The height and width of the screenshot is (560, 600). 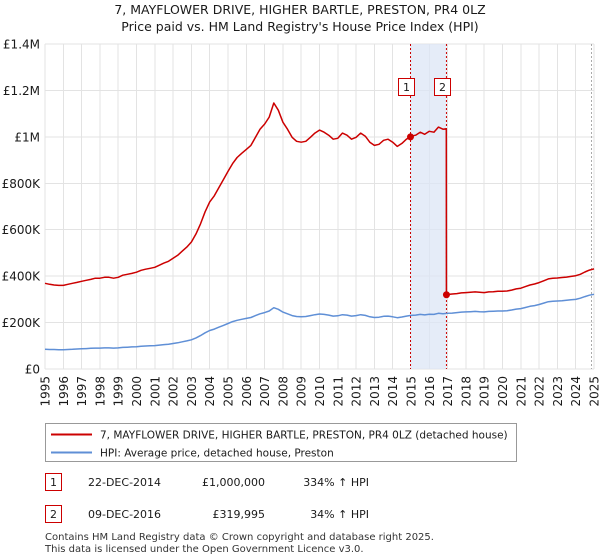 What do you see at coordinates (22, 207) in the screenshot?
I see `y-axis-ticks: £0 £200K £400K £600K £800K £1M £1.2M £1.4M` at bounding box center [22, 207].